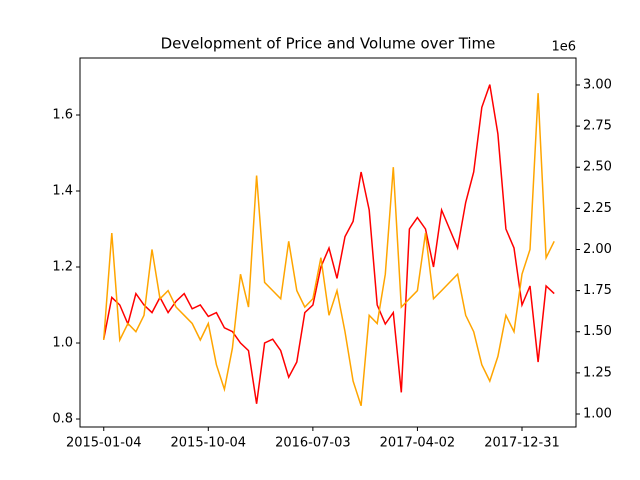 This screenshot has height=480, width=640. Describe the element at coordinates (597, 331) in the screenshot. I see `y2-tick-label: 1.50` at that location.